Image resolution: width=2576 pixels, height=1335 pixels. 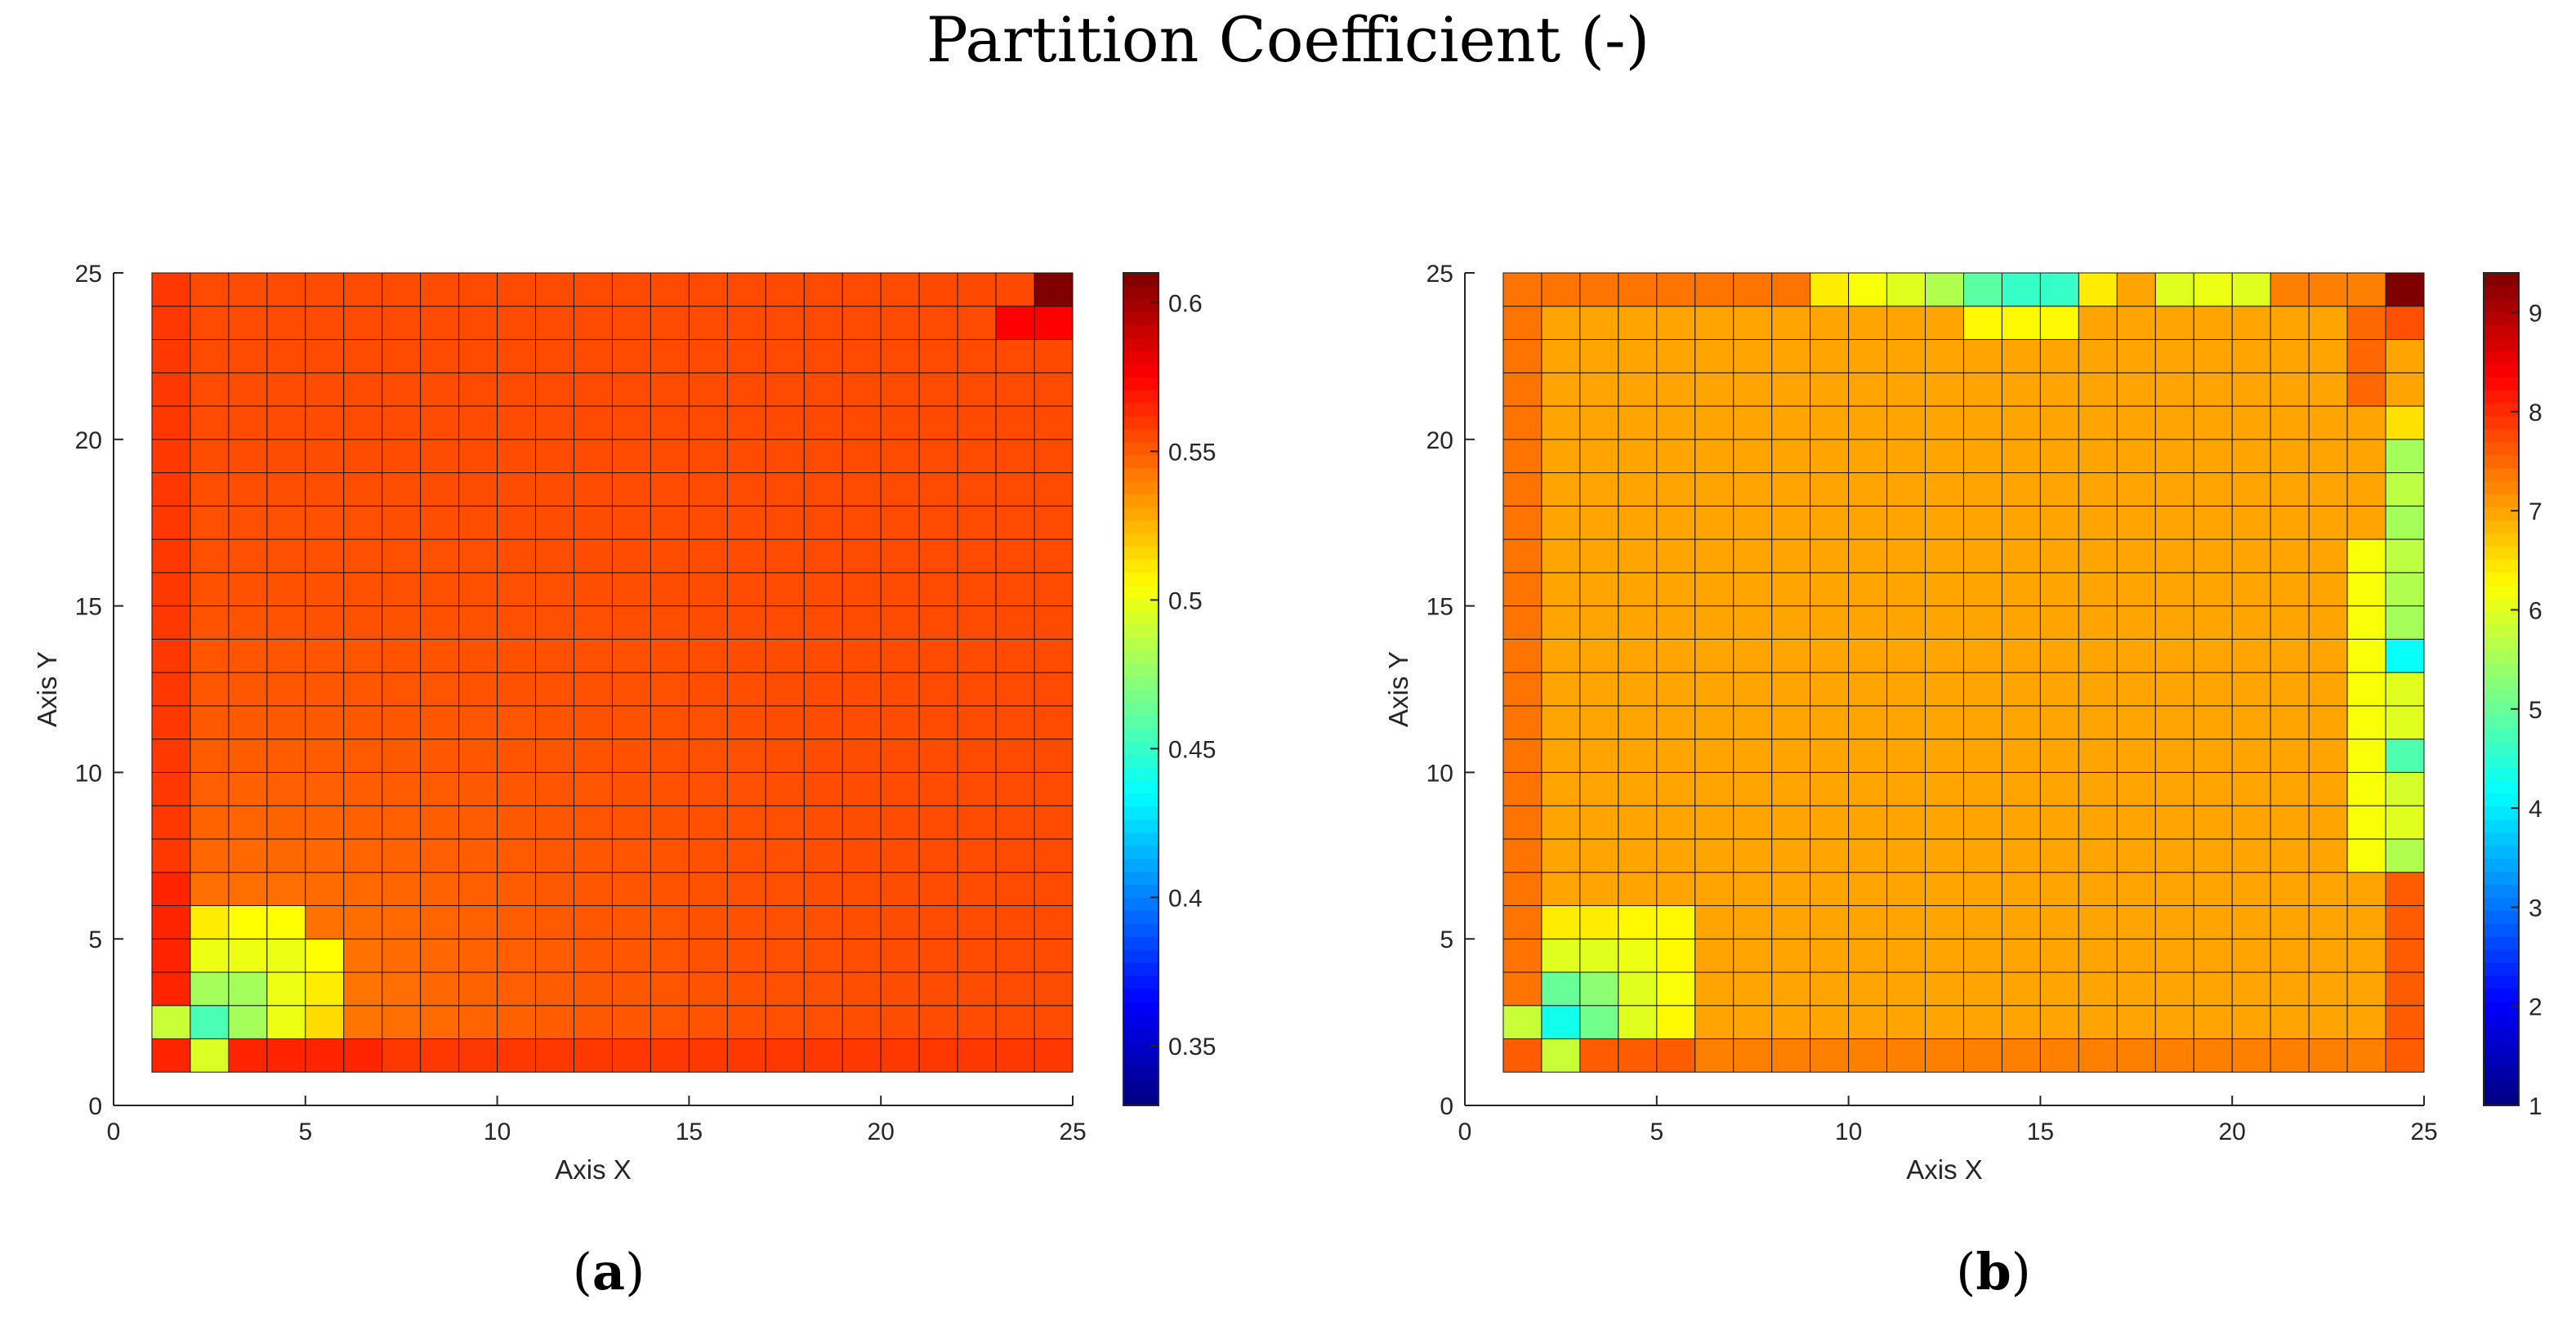 I want to click on y-tick-label: 10, so click(x=89, y=773).